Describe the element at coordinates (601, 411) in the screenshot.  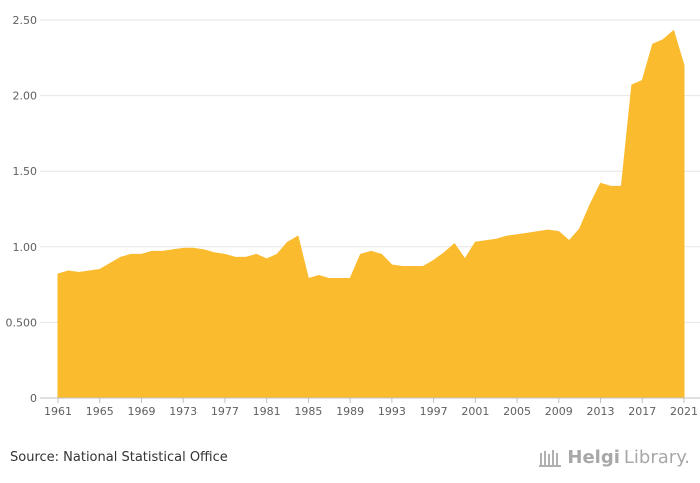
I see `x-tick-label: 2013` at that location.